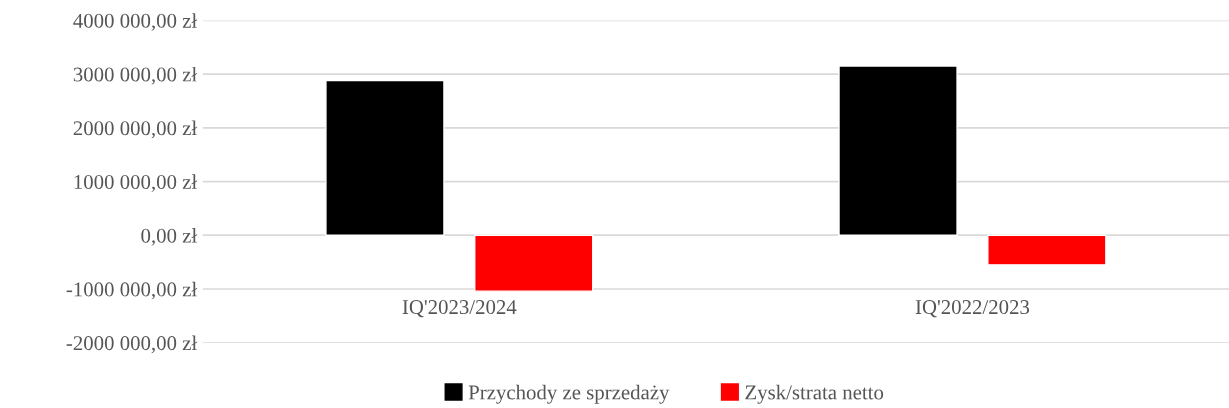 This screenshot has height=408, width=1229. What do you see at coordinates (459, 309) in the screenshot?
I see `x-tick-label: IQ'2023/2024` at bounding box center [459, 309].